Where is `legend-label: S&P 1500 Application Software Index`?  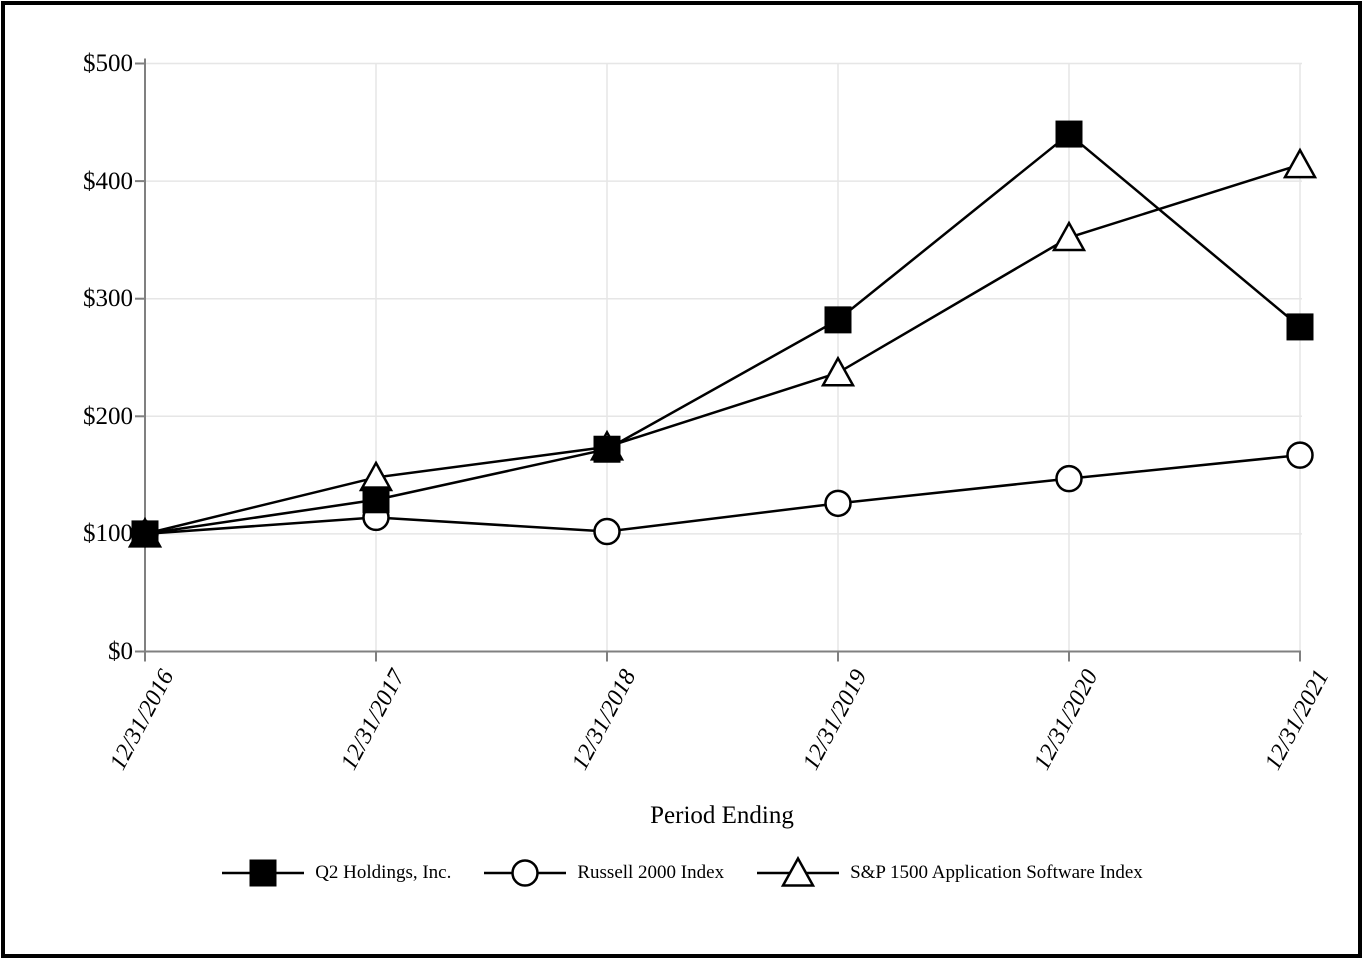 legend-label: S&P 1500 Application Software Index is located at coordinates (996, 872).